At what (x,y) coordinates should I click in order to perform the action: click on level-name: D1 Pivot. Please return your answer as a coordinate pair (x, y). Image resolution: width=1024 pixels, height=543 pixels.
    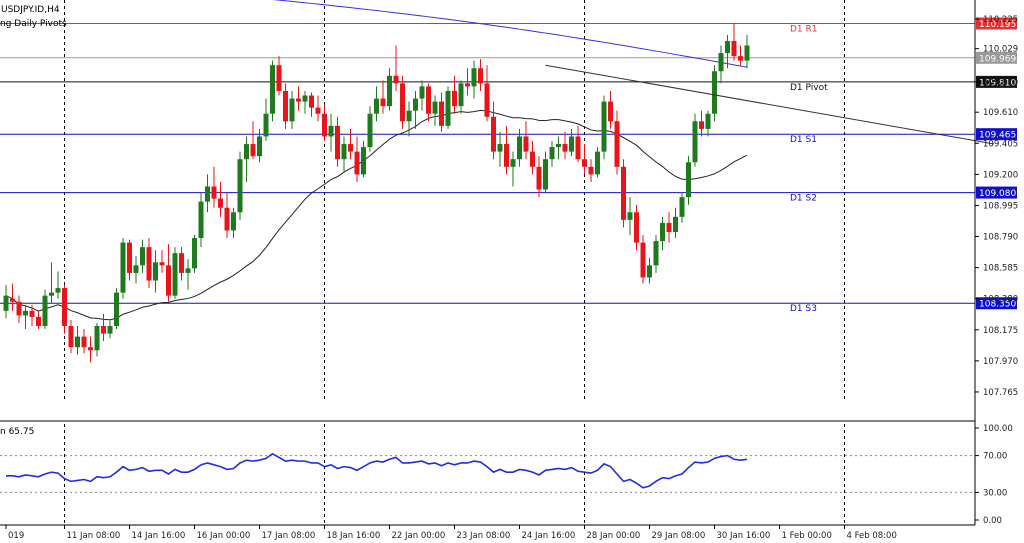
    Looking at the image, I should click on (809, 88).